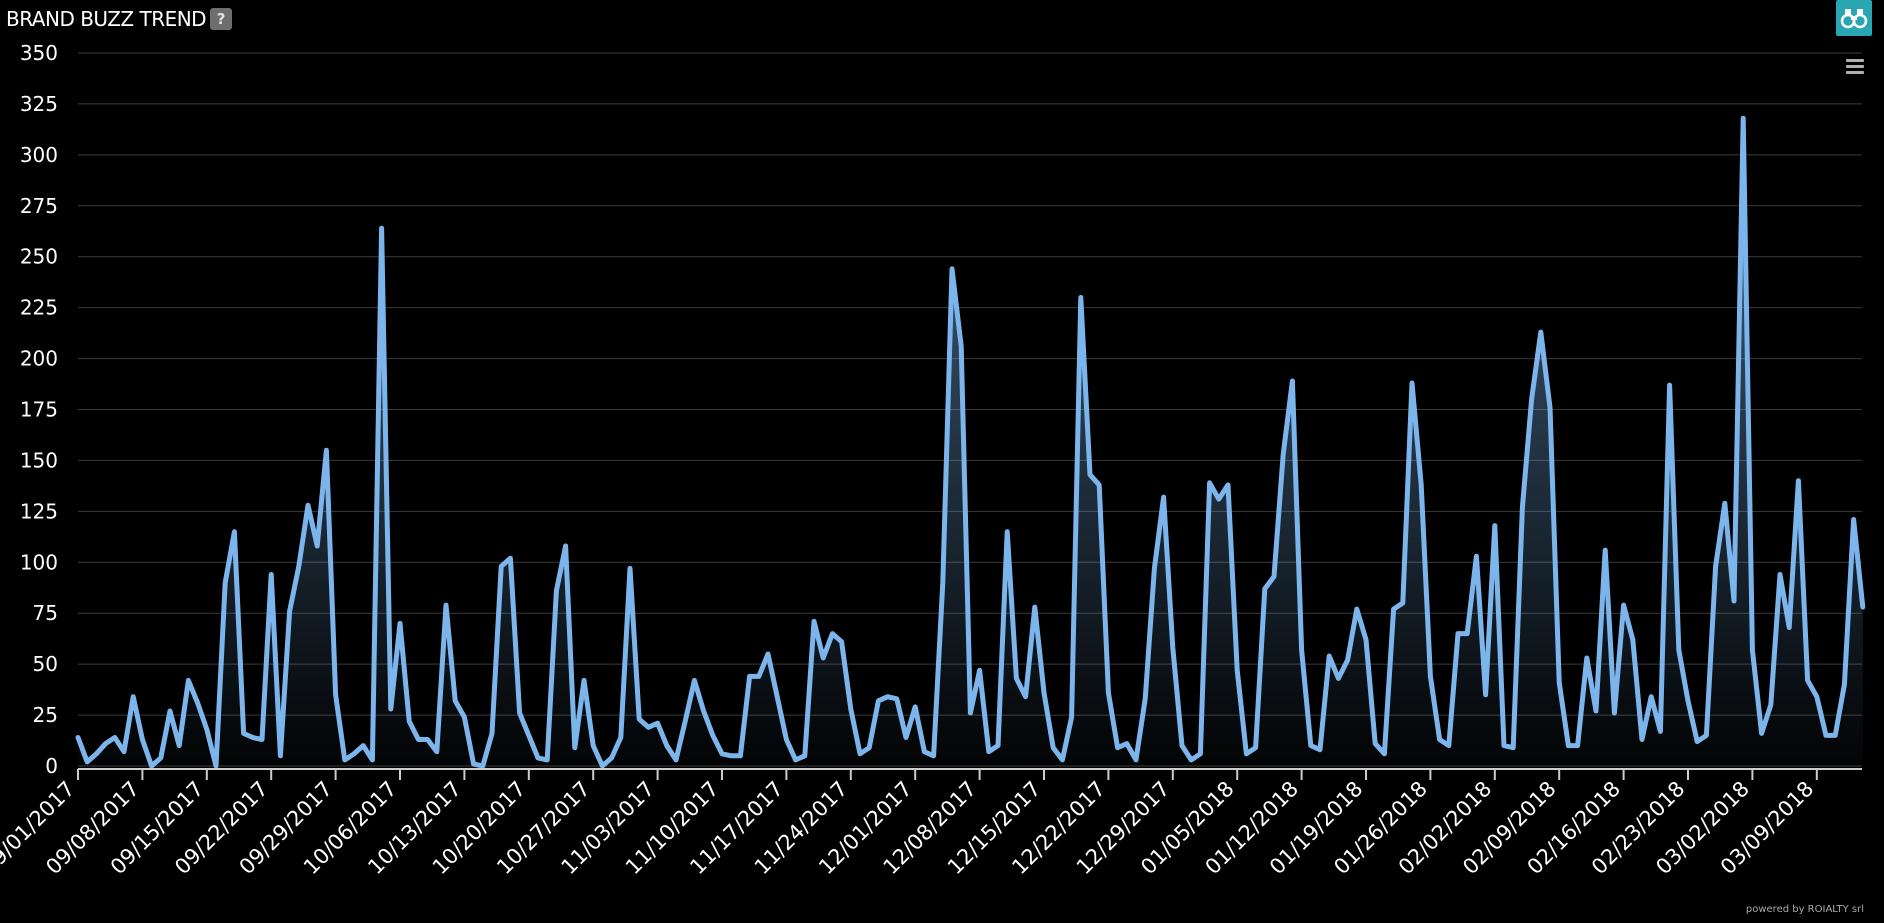 The width and height of the screenshot is (1884, 923). I want to click on hamburger-menu-icon, so click(1855, 66).